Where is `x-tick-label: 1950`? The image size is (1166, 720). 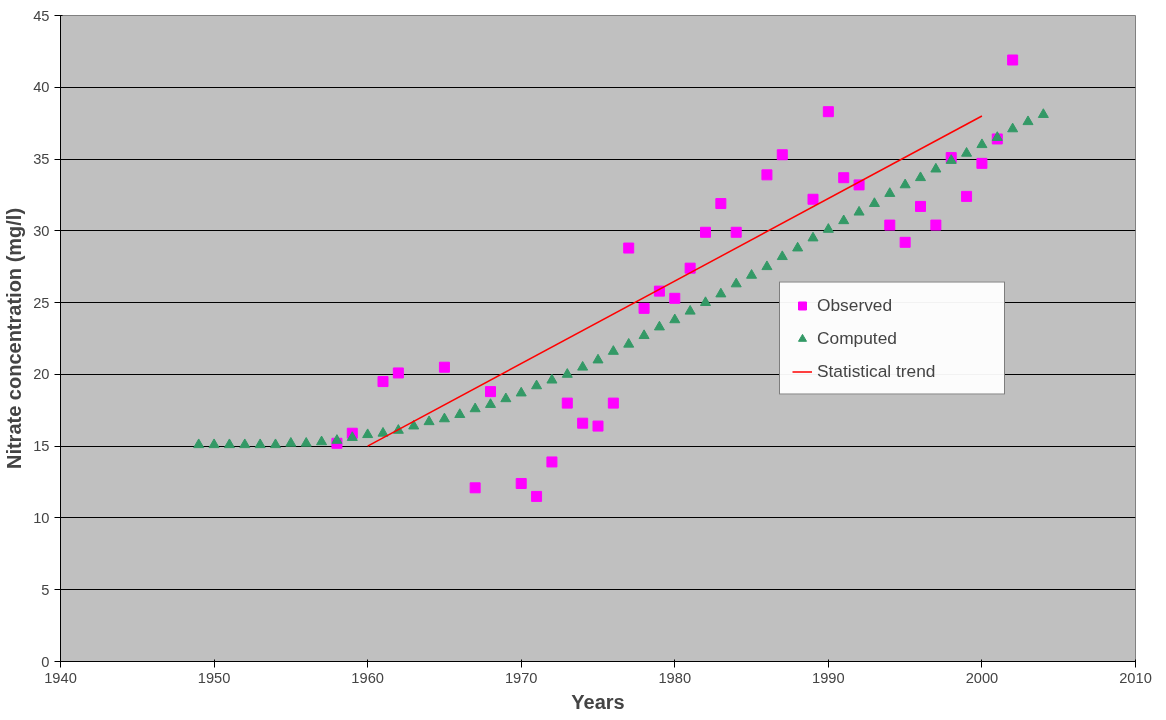 x-tick-label: 1950 is located at coordinates (214, 677).